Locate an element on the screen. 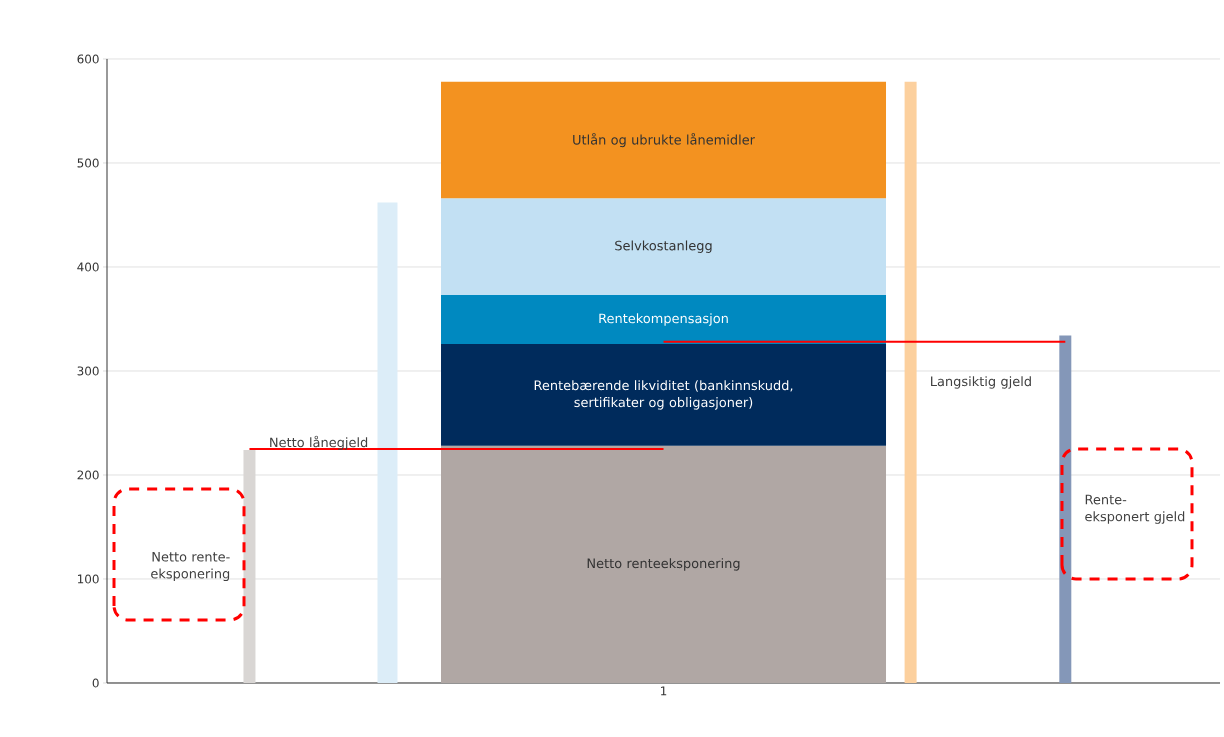  series-label: Selvkostanlegg is located at coordinates (663, 246).